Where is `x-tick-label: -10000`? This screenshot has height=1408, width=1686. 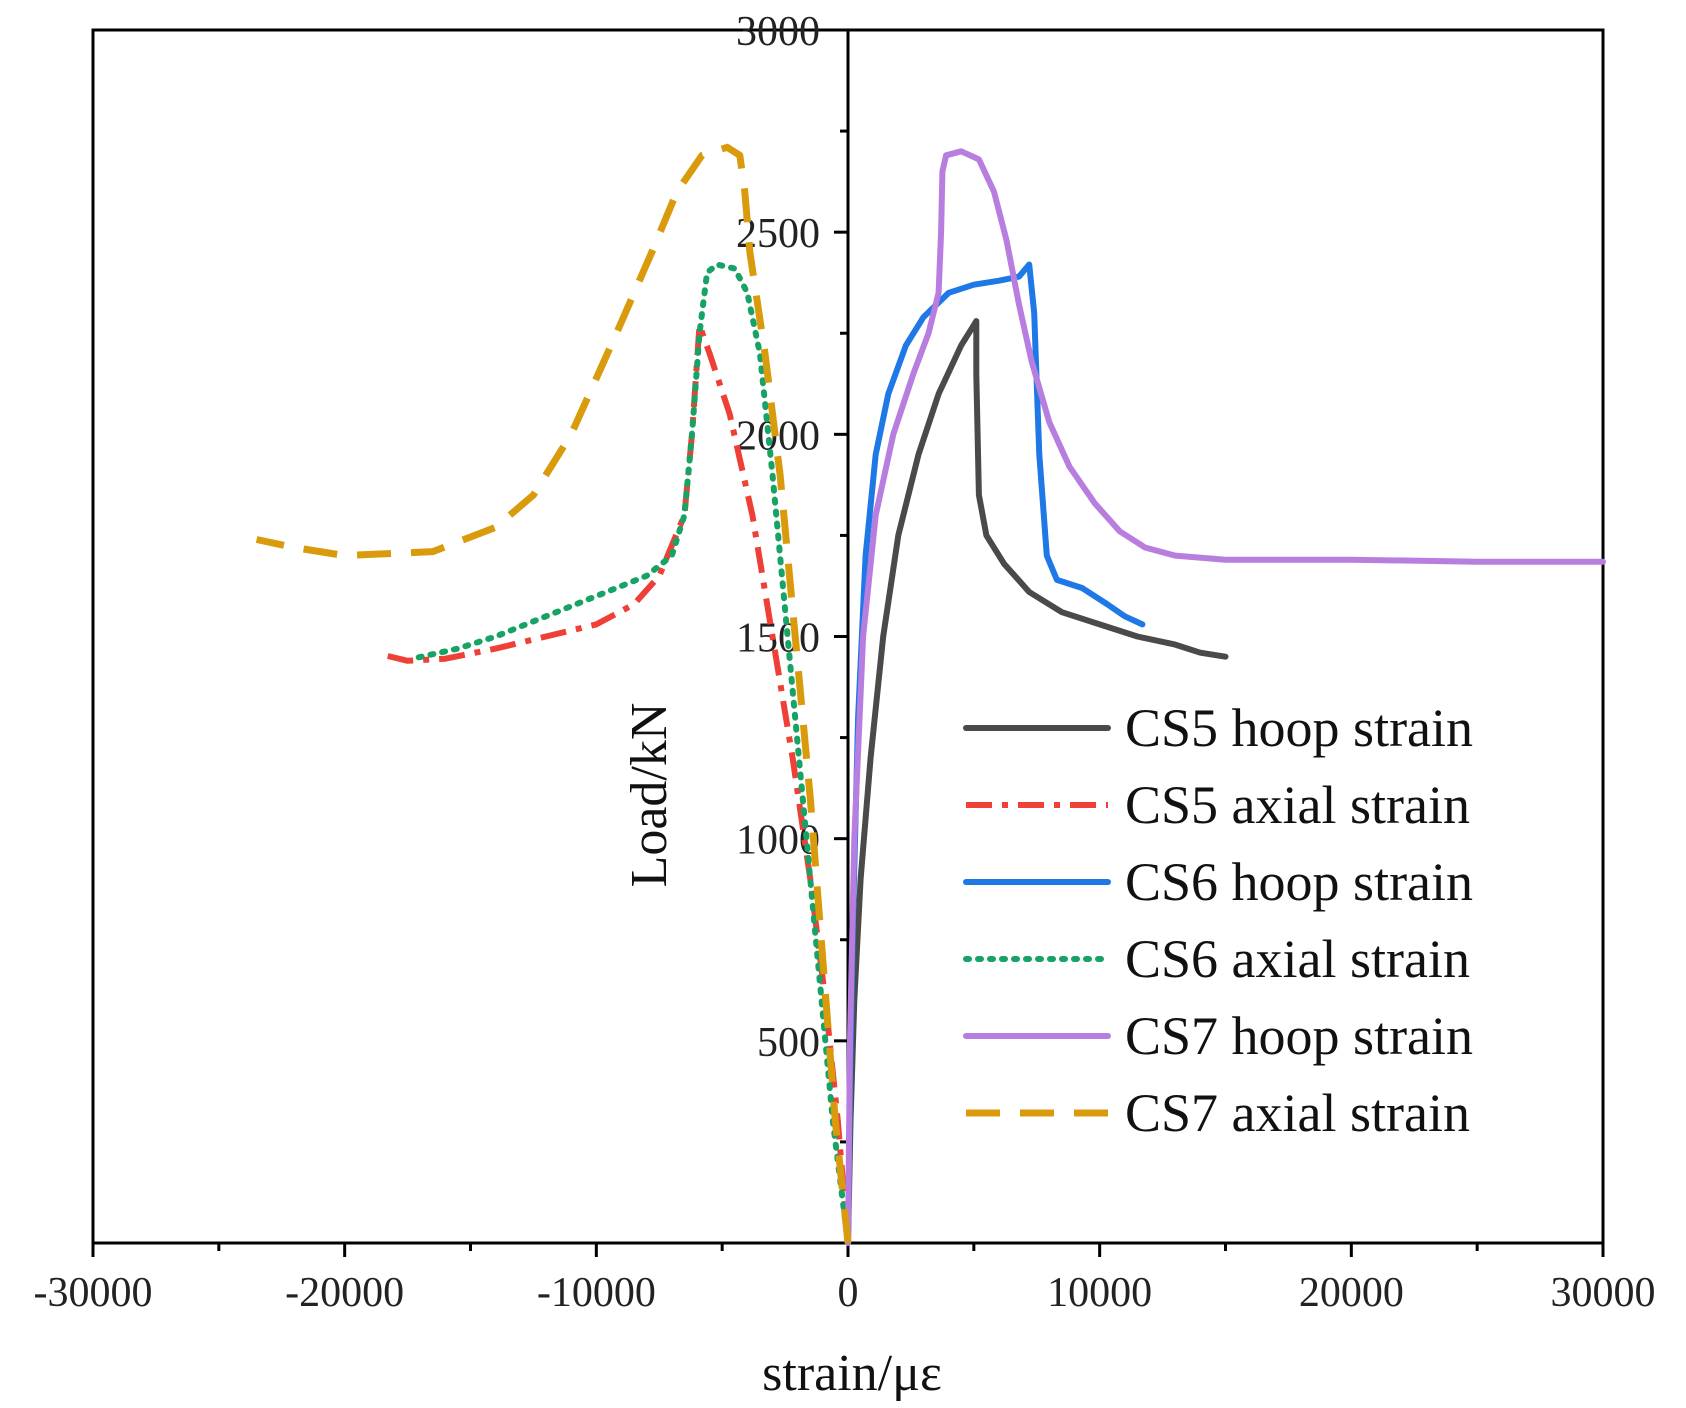
x-tick-label: -10000 is located at coordinates (596, 1293).